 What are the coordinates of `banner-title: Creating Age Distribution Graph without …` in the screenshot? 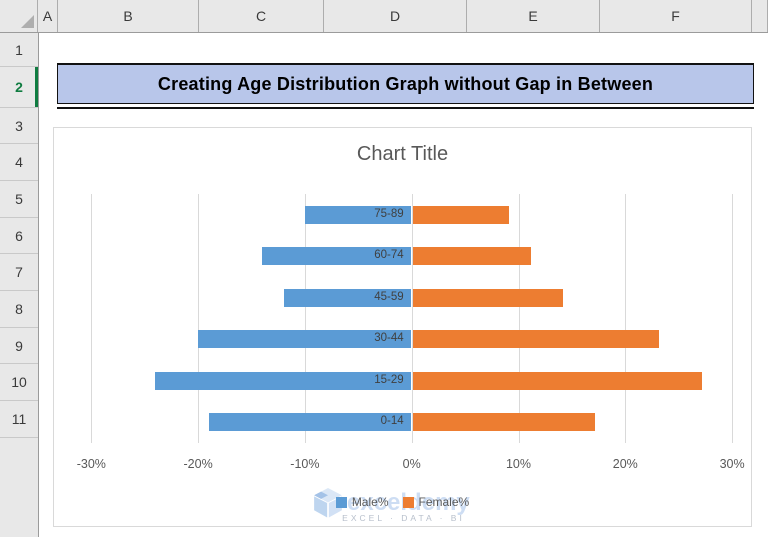 It's located at (405, 83).